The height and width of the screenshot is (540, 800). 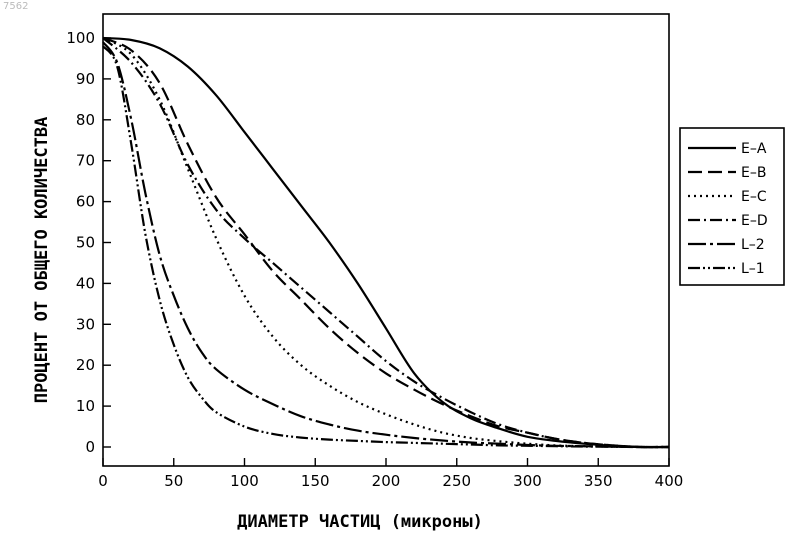 I want to click on y-tick-label: 50, so click(x=85, y=243).